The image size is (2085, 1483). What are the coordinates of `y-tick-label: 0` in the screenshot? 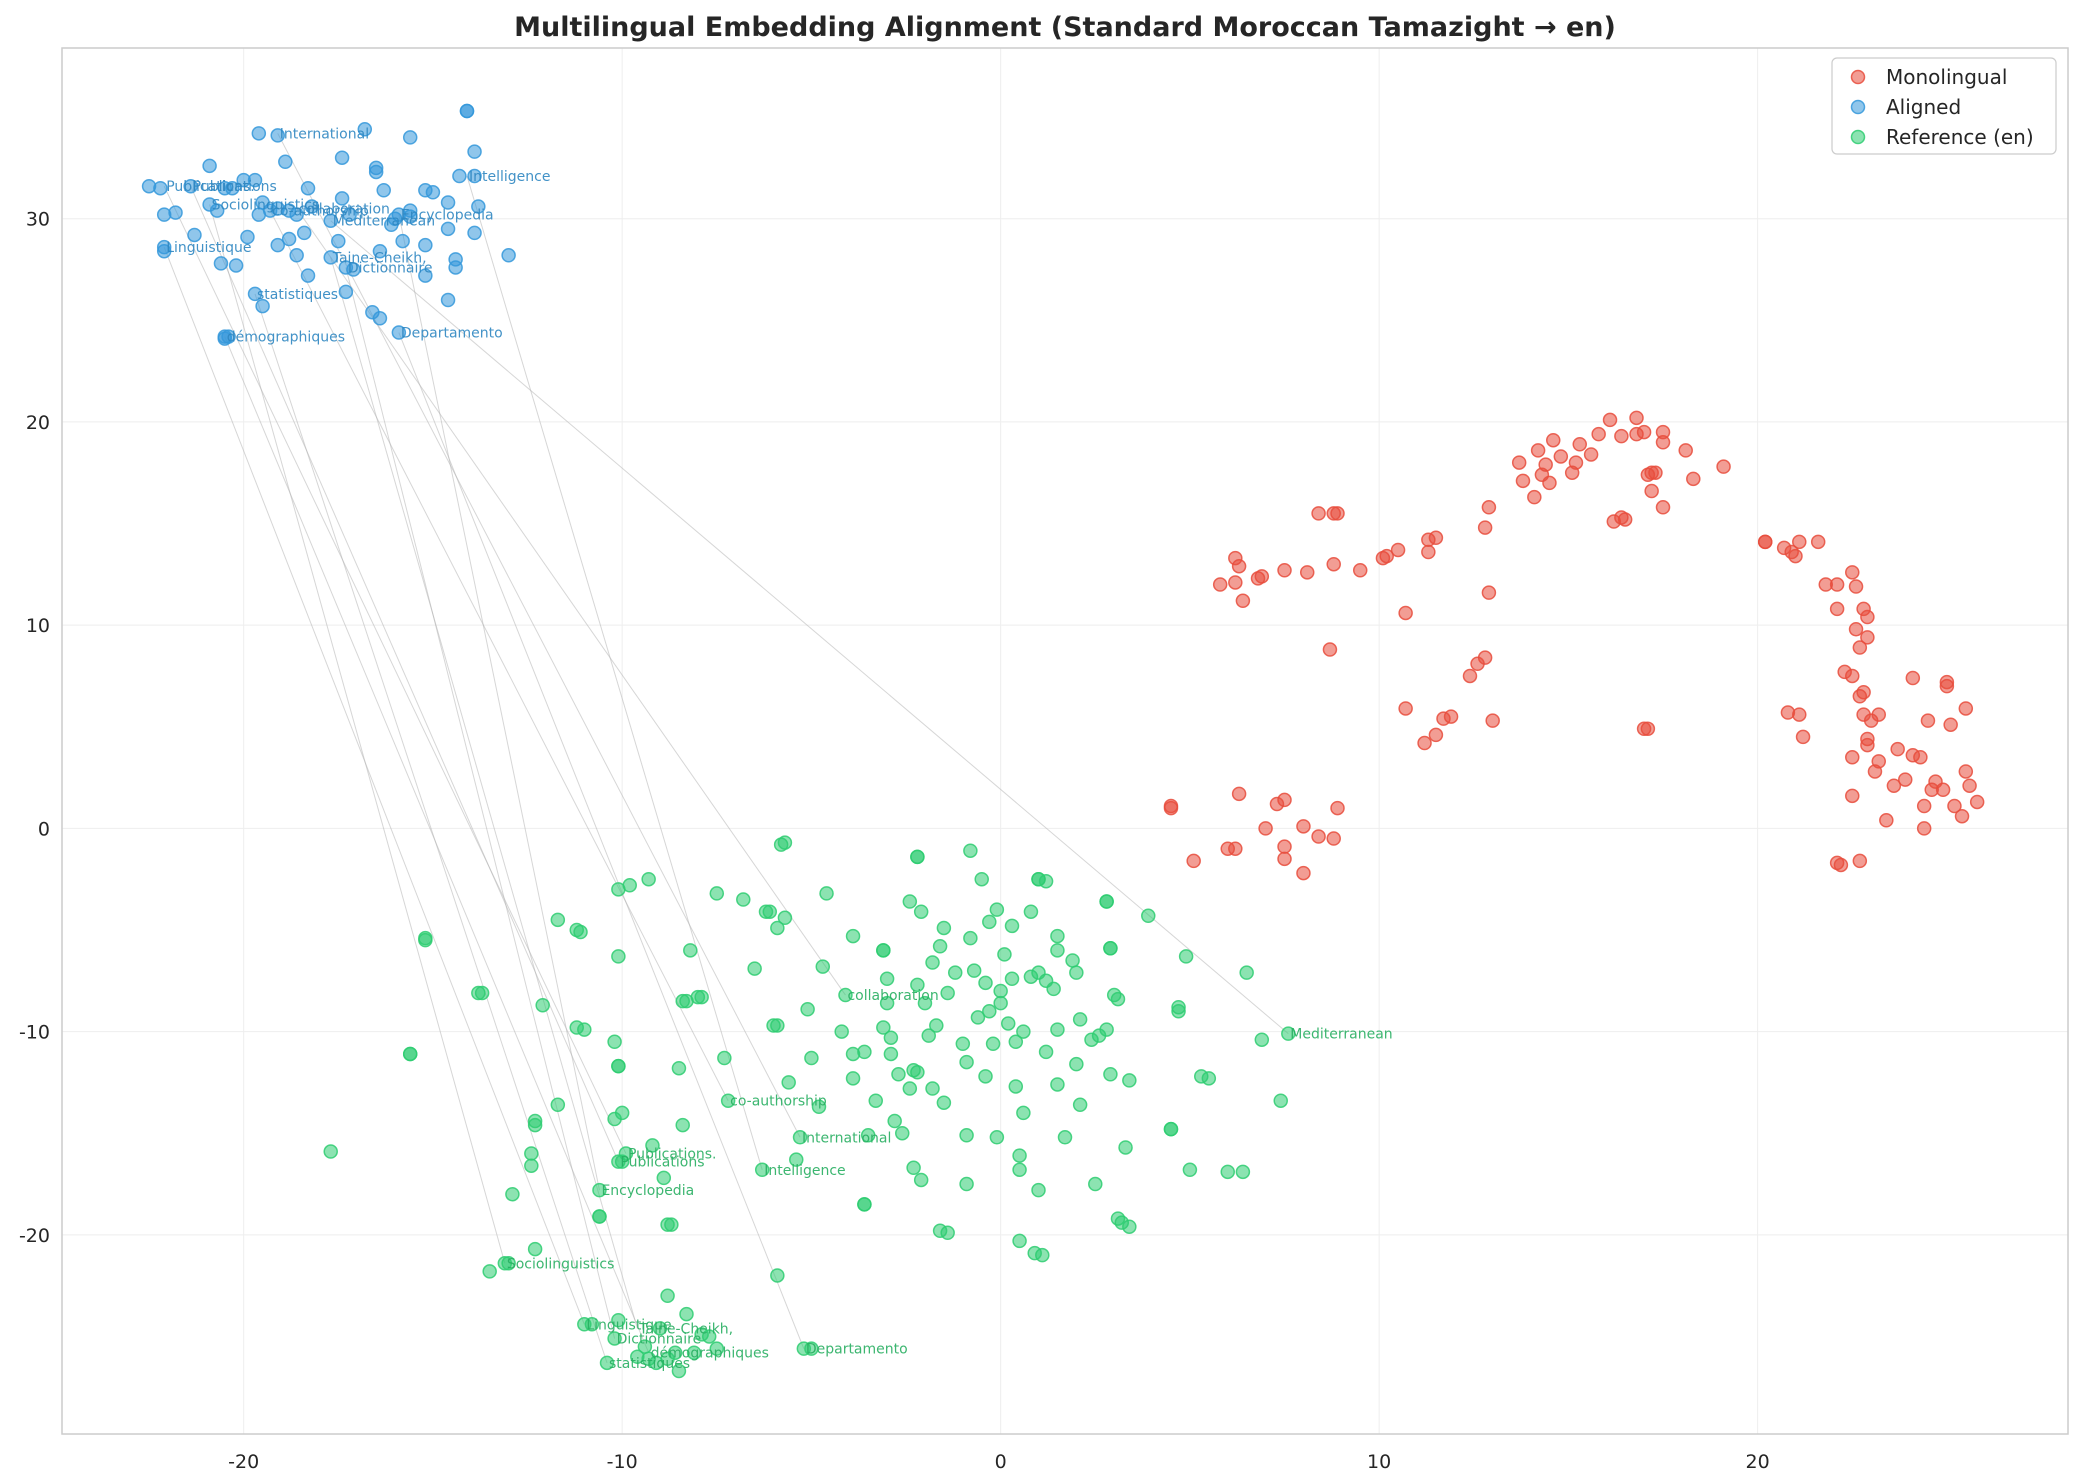 It's located at (44, 829).